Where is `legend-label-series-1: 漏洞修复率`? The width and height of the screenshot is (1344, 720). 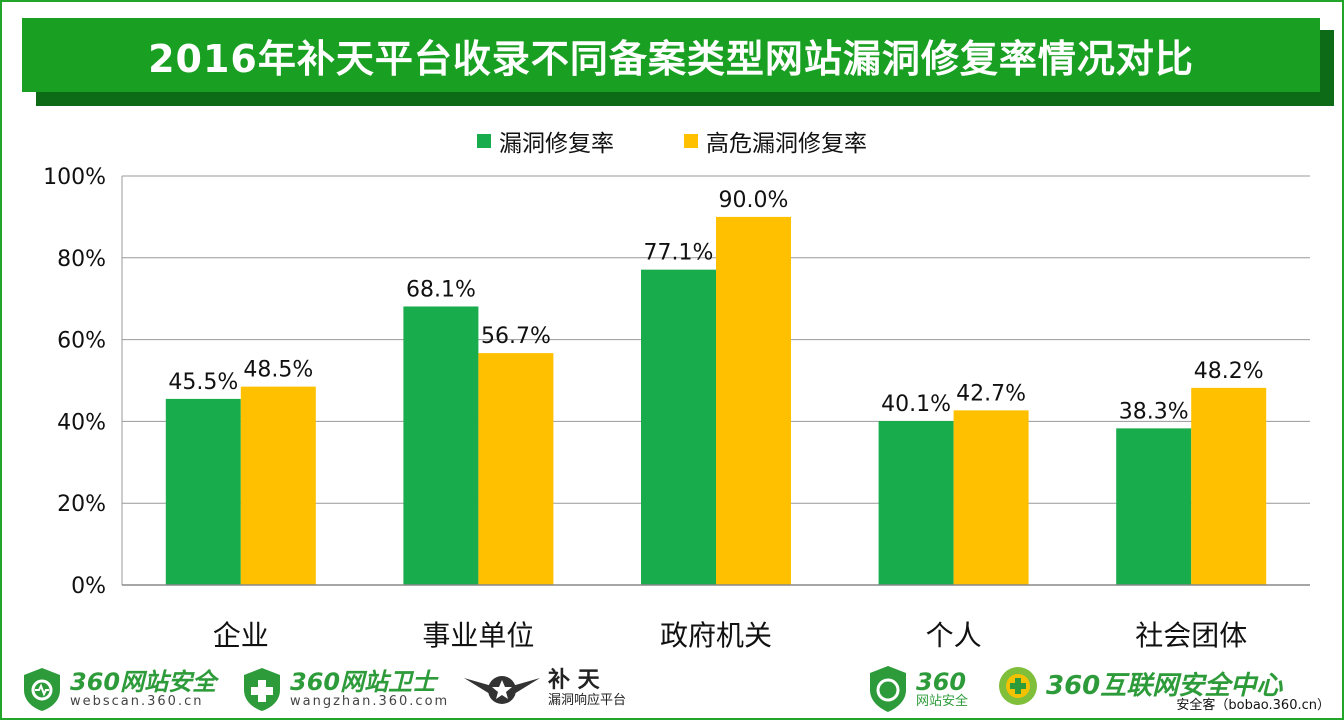 legend-label-series-1: 漏洞修复率 is located at coordinates (556, 144).